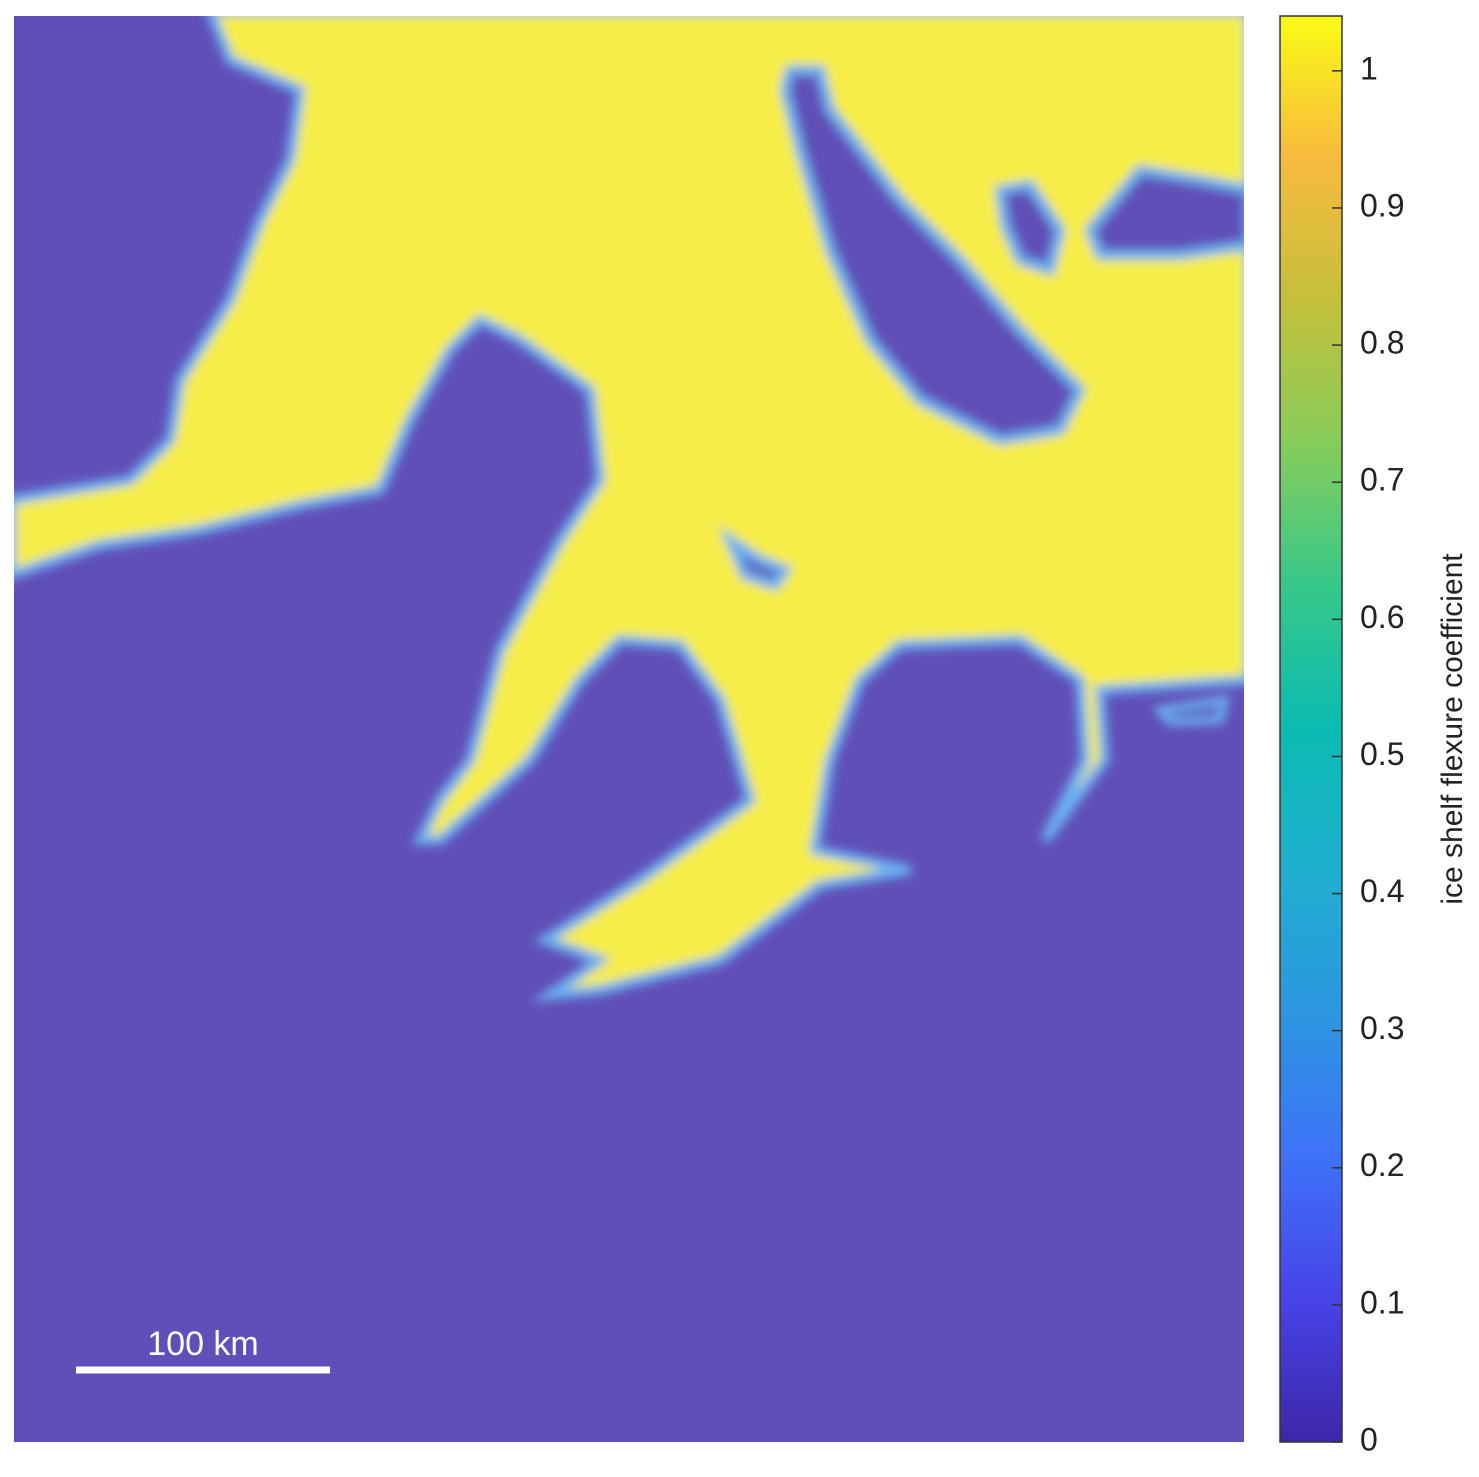  I want to click on colorbar-tick-label: 0.8, so click(1382, 343).